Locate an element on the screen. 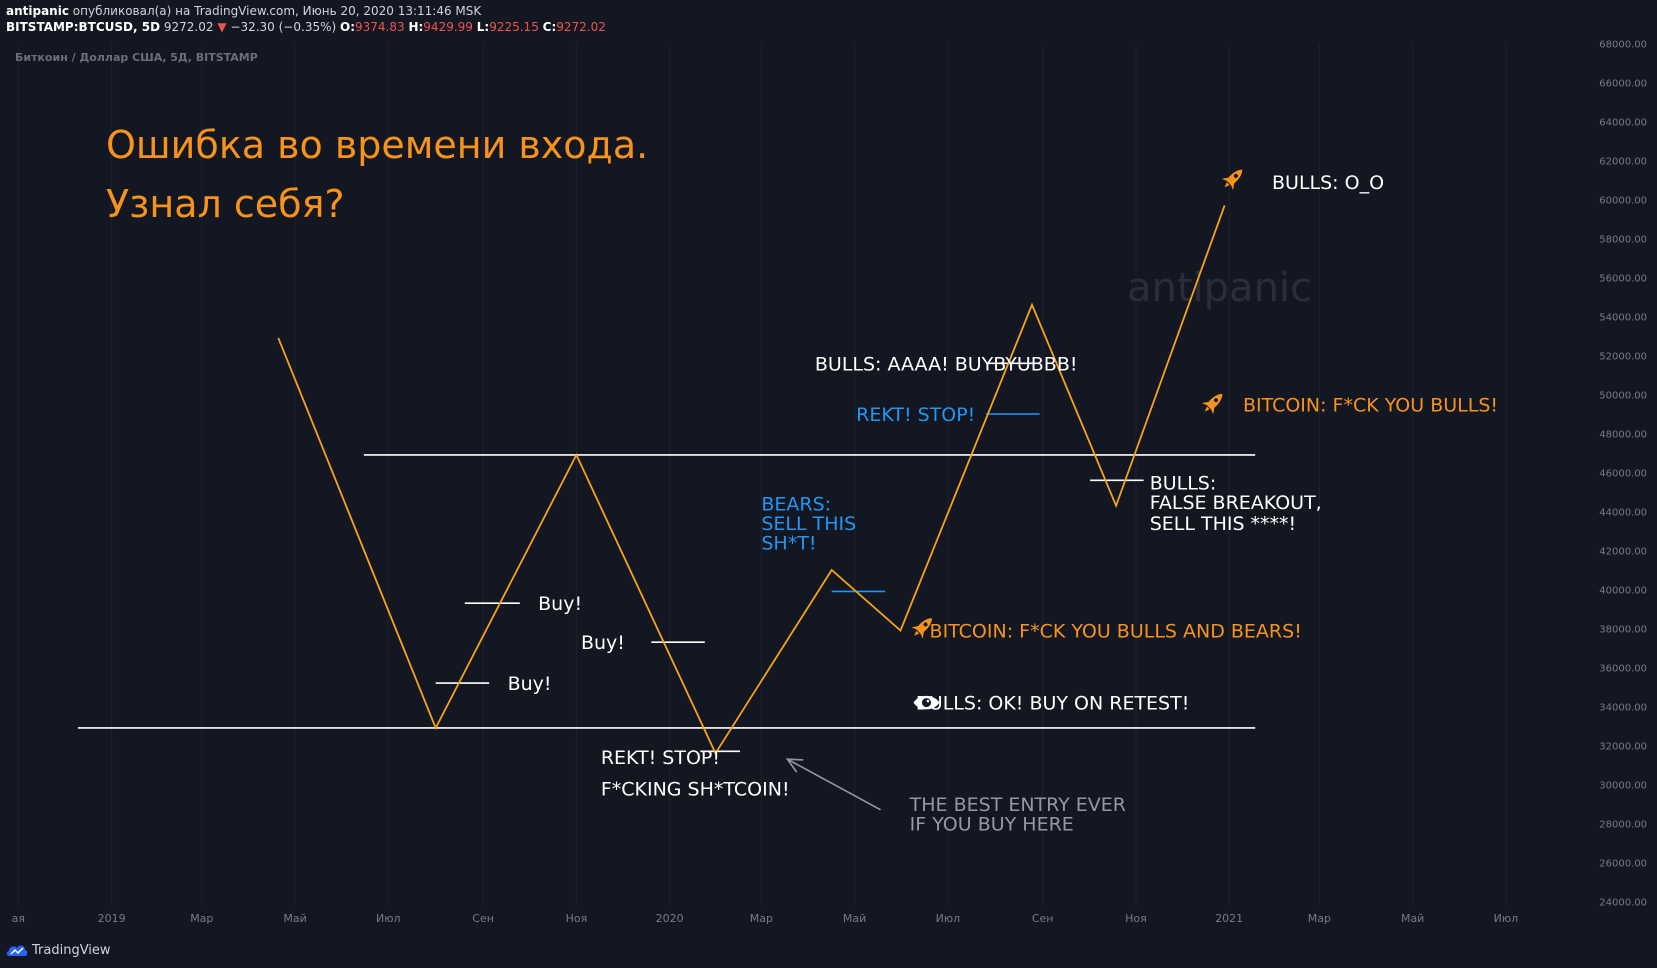  high-label: H: is located at coordinates (416, 27).